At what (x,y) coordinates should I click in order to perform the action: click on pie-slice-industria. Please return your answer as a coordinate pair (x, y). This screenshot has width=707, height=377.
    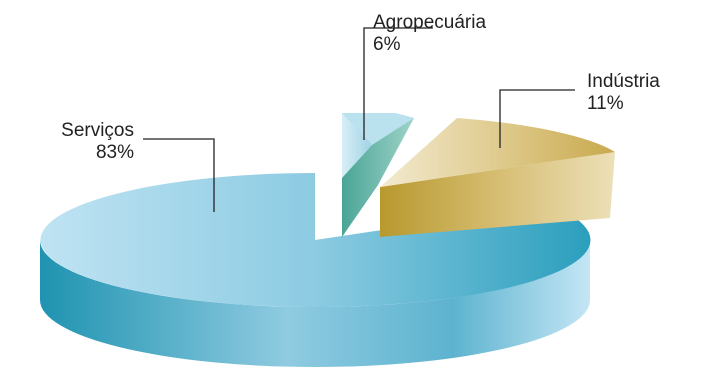
    Looking at the image, I should click on (497, 177).